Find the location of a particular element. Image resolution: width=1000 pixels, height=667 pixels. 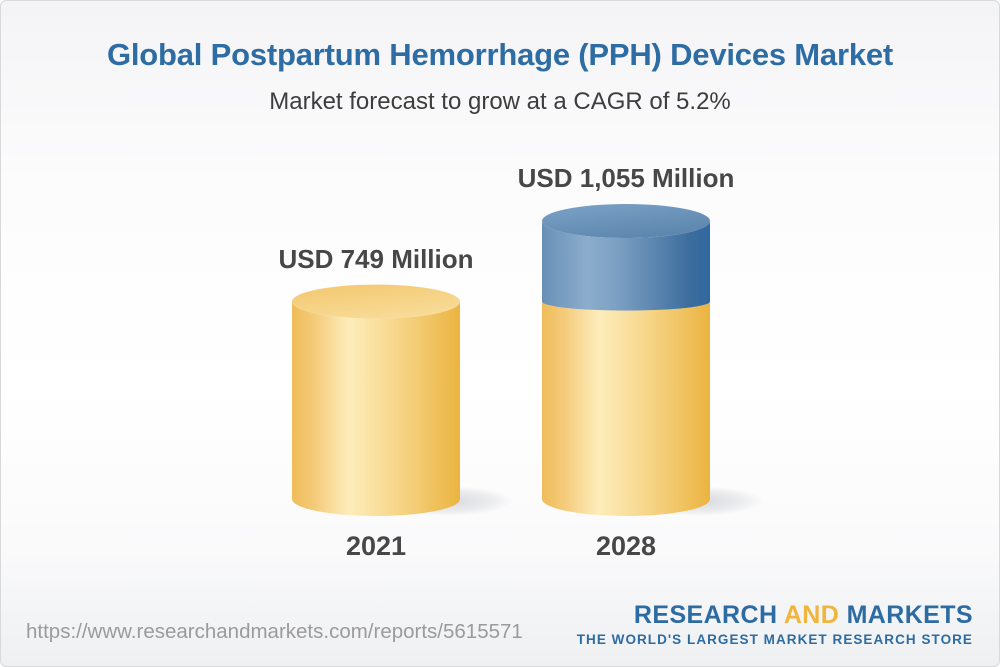

bar-value-label: USD 749 Million is located at coordinates (376, 258).